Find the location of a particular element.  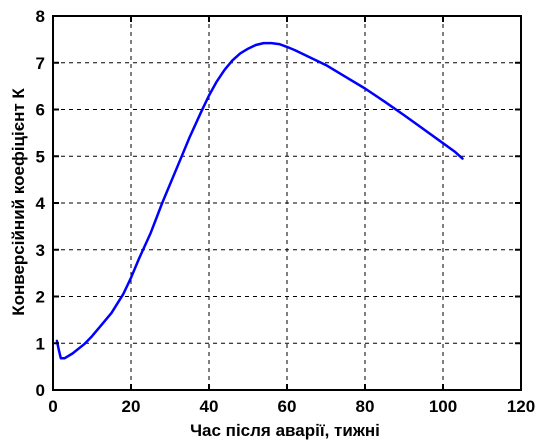

y-tick-label: 3 is located at coordinates (40, 250).